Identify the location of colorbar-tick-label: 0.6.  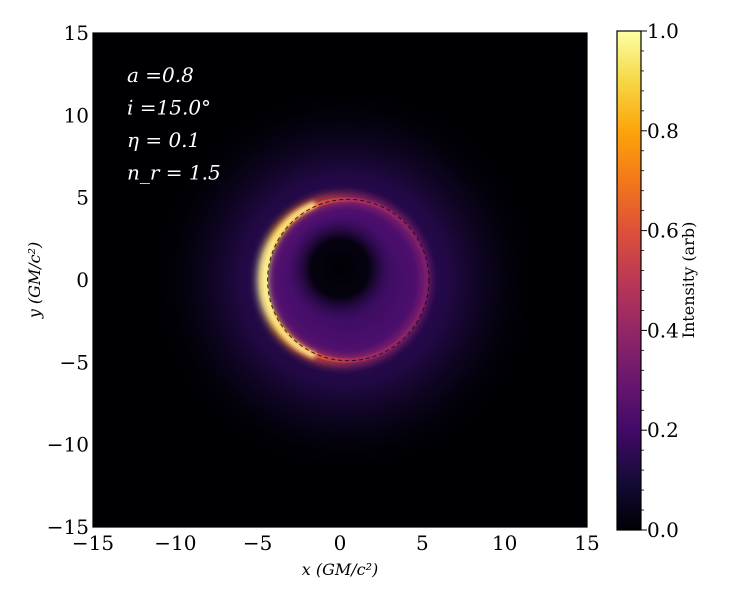
(663, 231).